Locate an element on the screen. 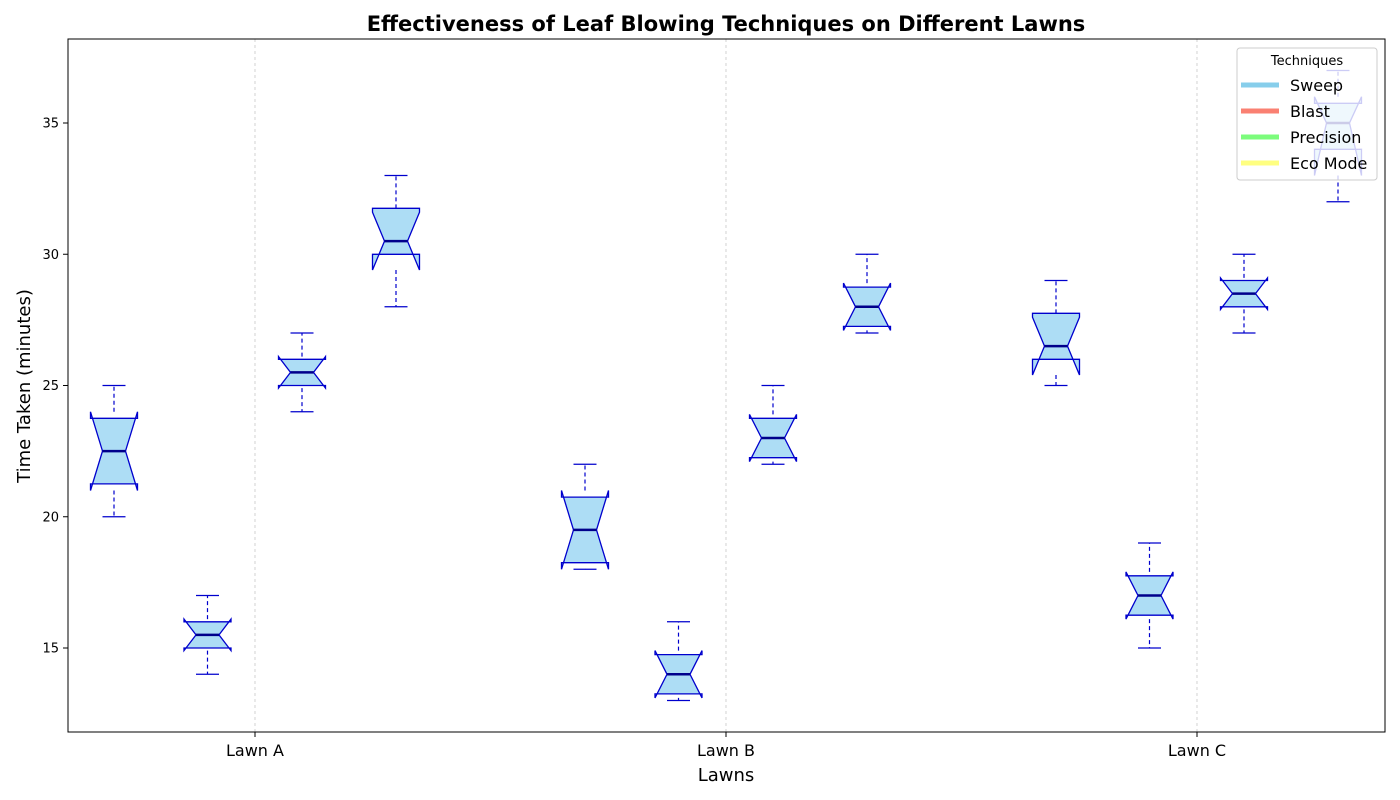  legend-label: Blast is located at coordinates (1310, 111).